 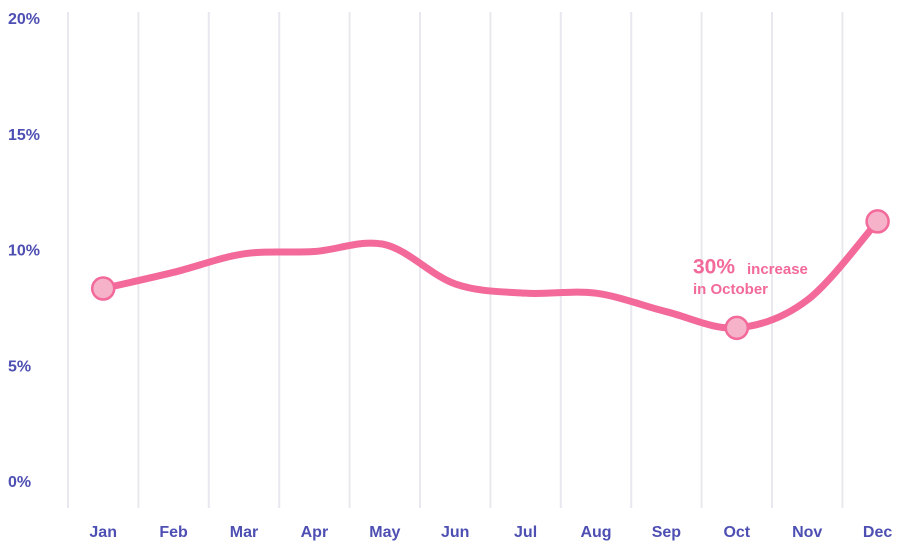 What do you see at coordinates (173, 532) in the screenshot?
I see `x-tick-label: Feb` at bounding box center [173, 532].